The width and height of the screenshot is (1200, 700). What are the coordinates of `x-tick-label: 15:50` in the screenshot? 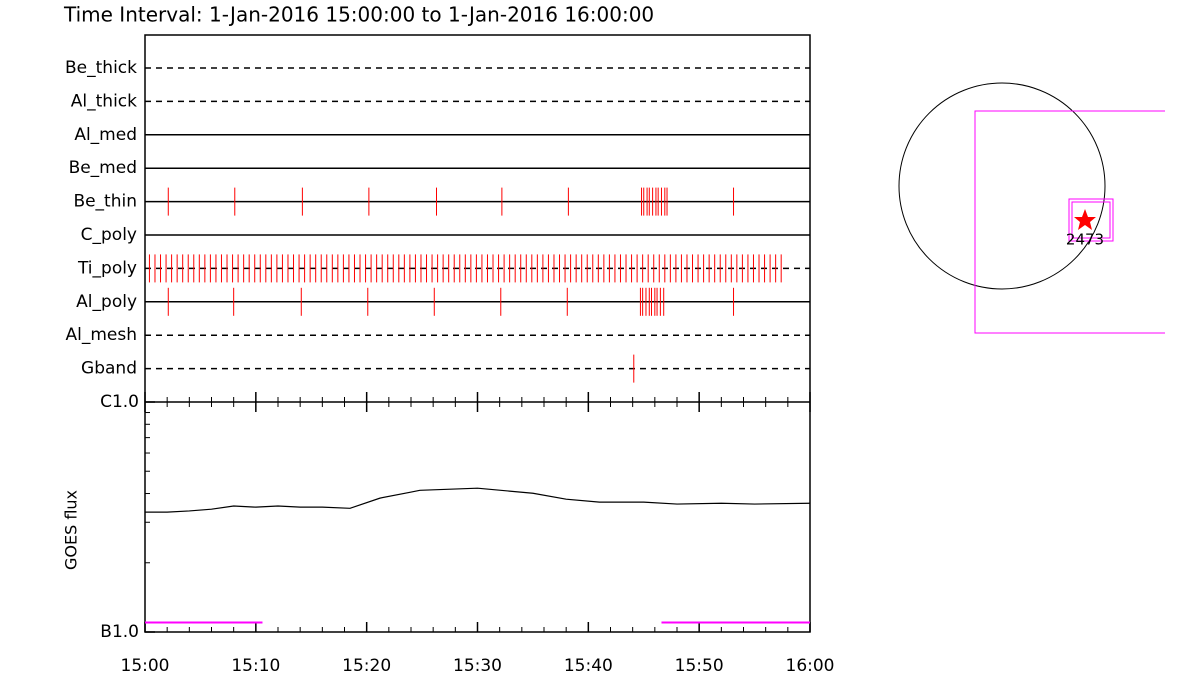 It's located at (699, 666).